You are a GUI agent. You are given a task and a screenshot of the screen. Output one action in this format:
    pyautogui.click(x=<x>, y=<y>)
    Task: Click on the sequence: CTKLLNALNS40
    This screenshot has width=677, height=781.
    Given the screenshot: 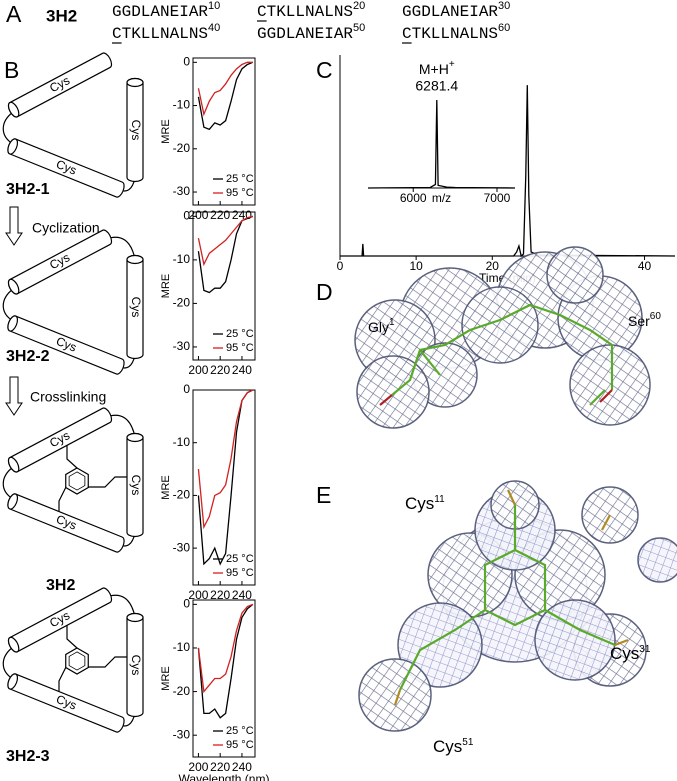 What is the action you would take?
    pyautogui.click(x=166, y=32)
    